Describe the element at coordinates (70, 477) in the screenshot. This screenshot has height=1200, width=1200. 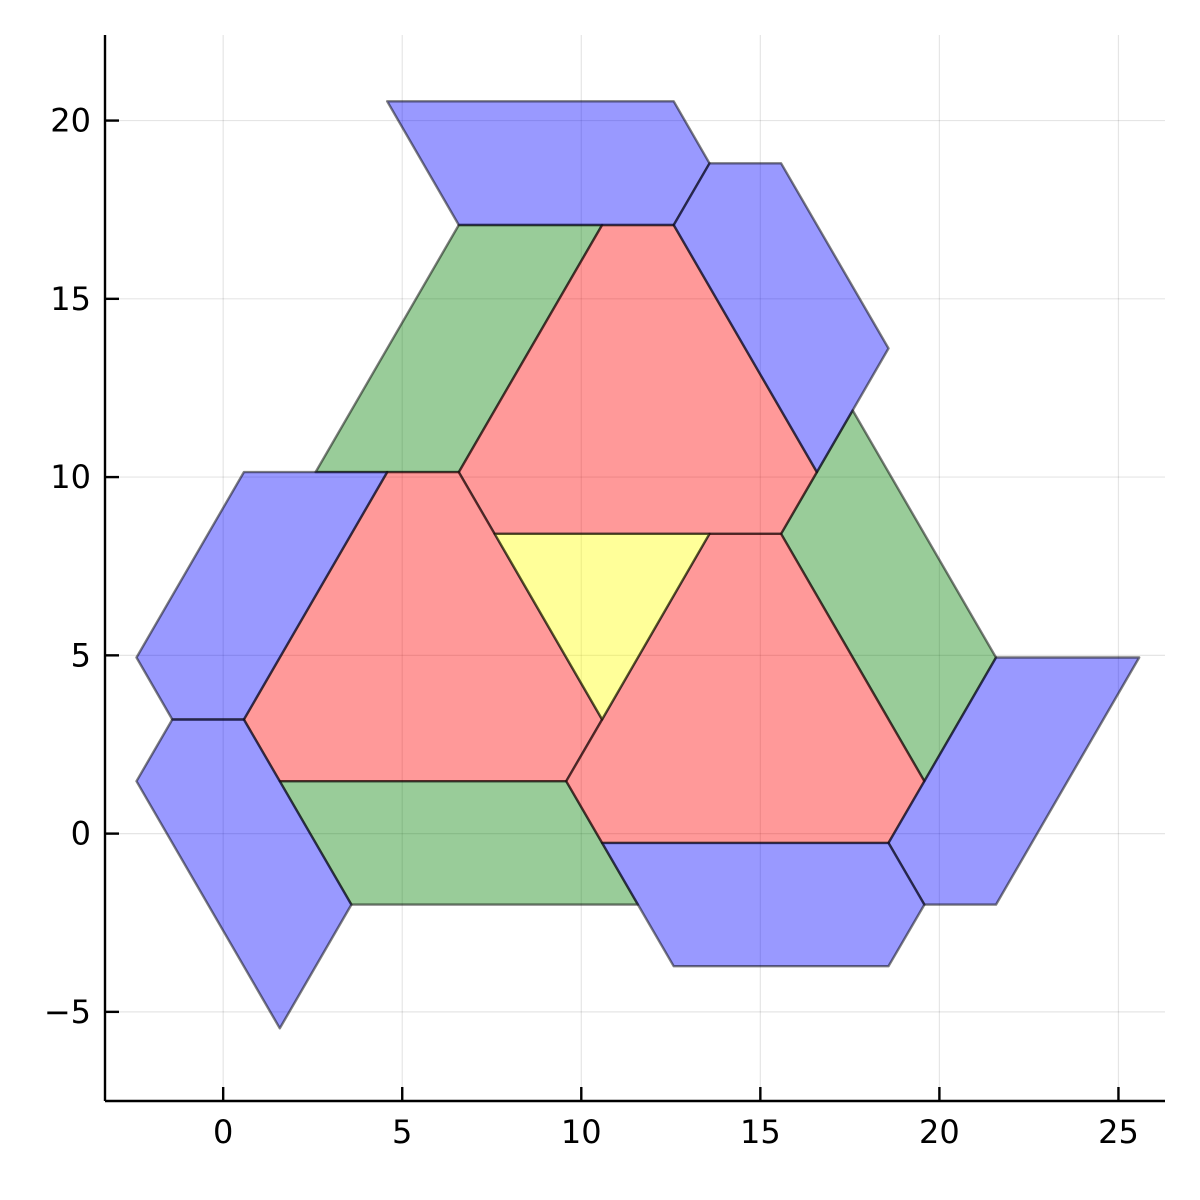
I see `y-tick-label: 10` at that location.